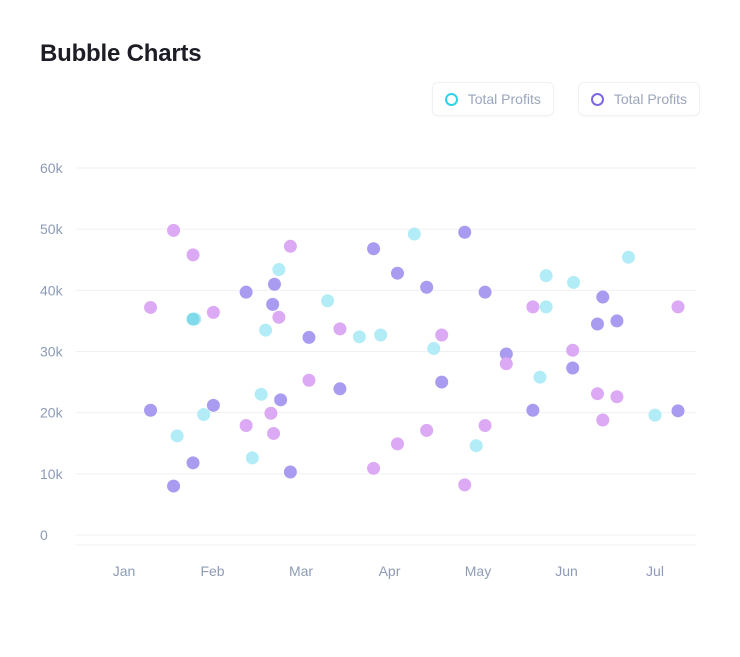 The height and width of the screenshot is (657, 740). I want to click on x-tick-label: Feb, so click(212, 571).